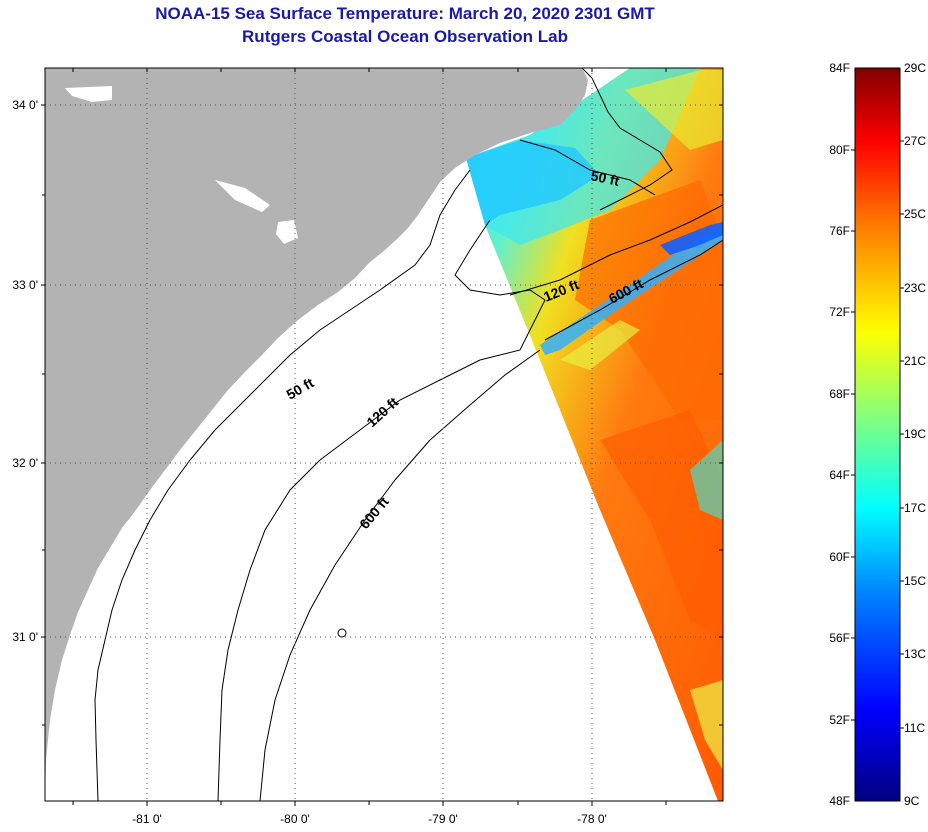 This screenshot has width=928, height=832. Describe the element at coordinates (839, 68) in the screenshot. I see `colorbar-f-label: 84F` at that location.